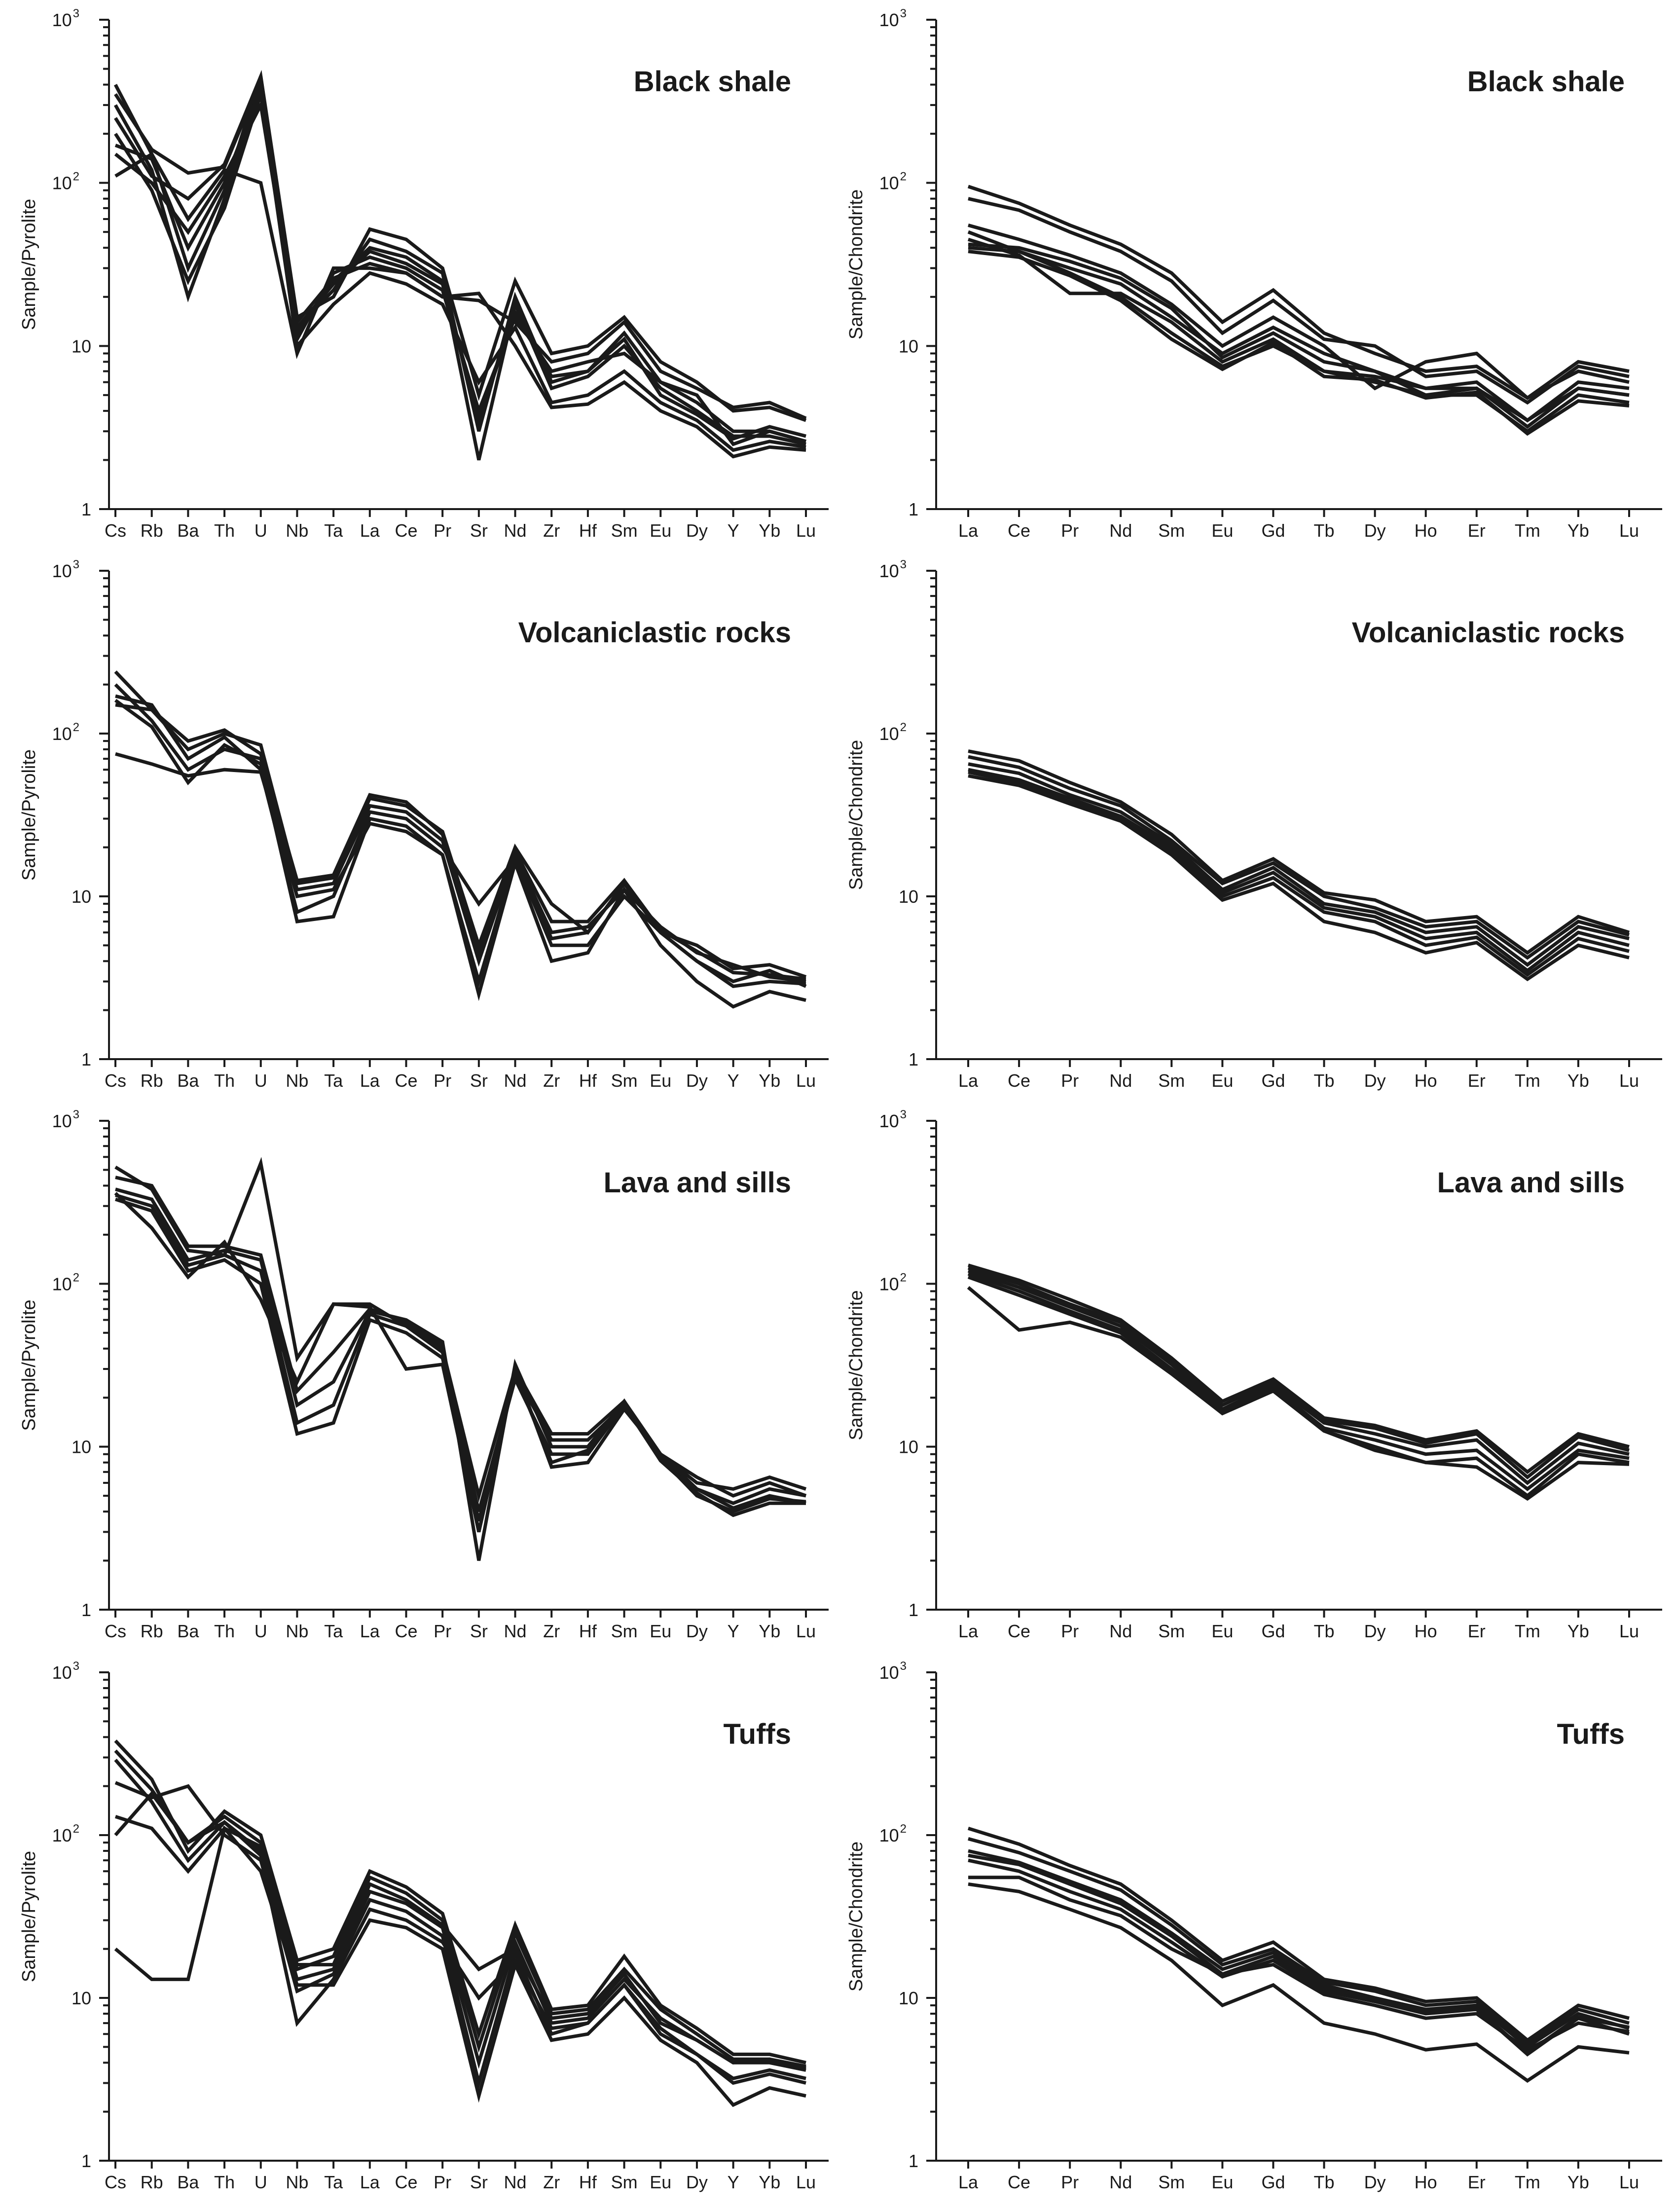 The height and width of the screenshot is (2212, 1675). I want to click on panel-title: Black shale, so click(712, 82).